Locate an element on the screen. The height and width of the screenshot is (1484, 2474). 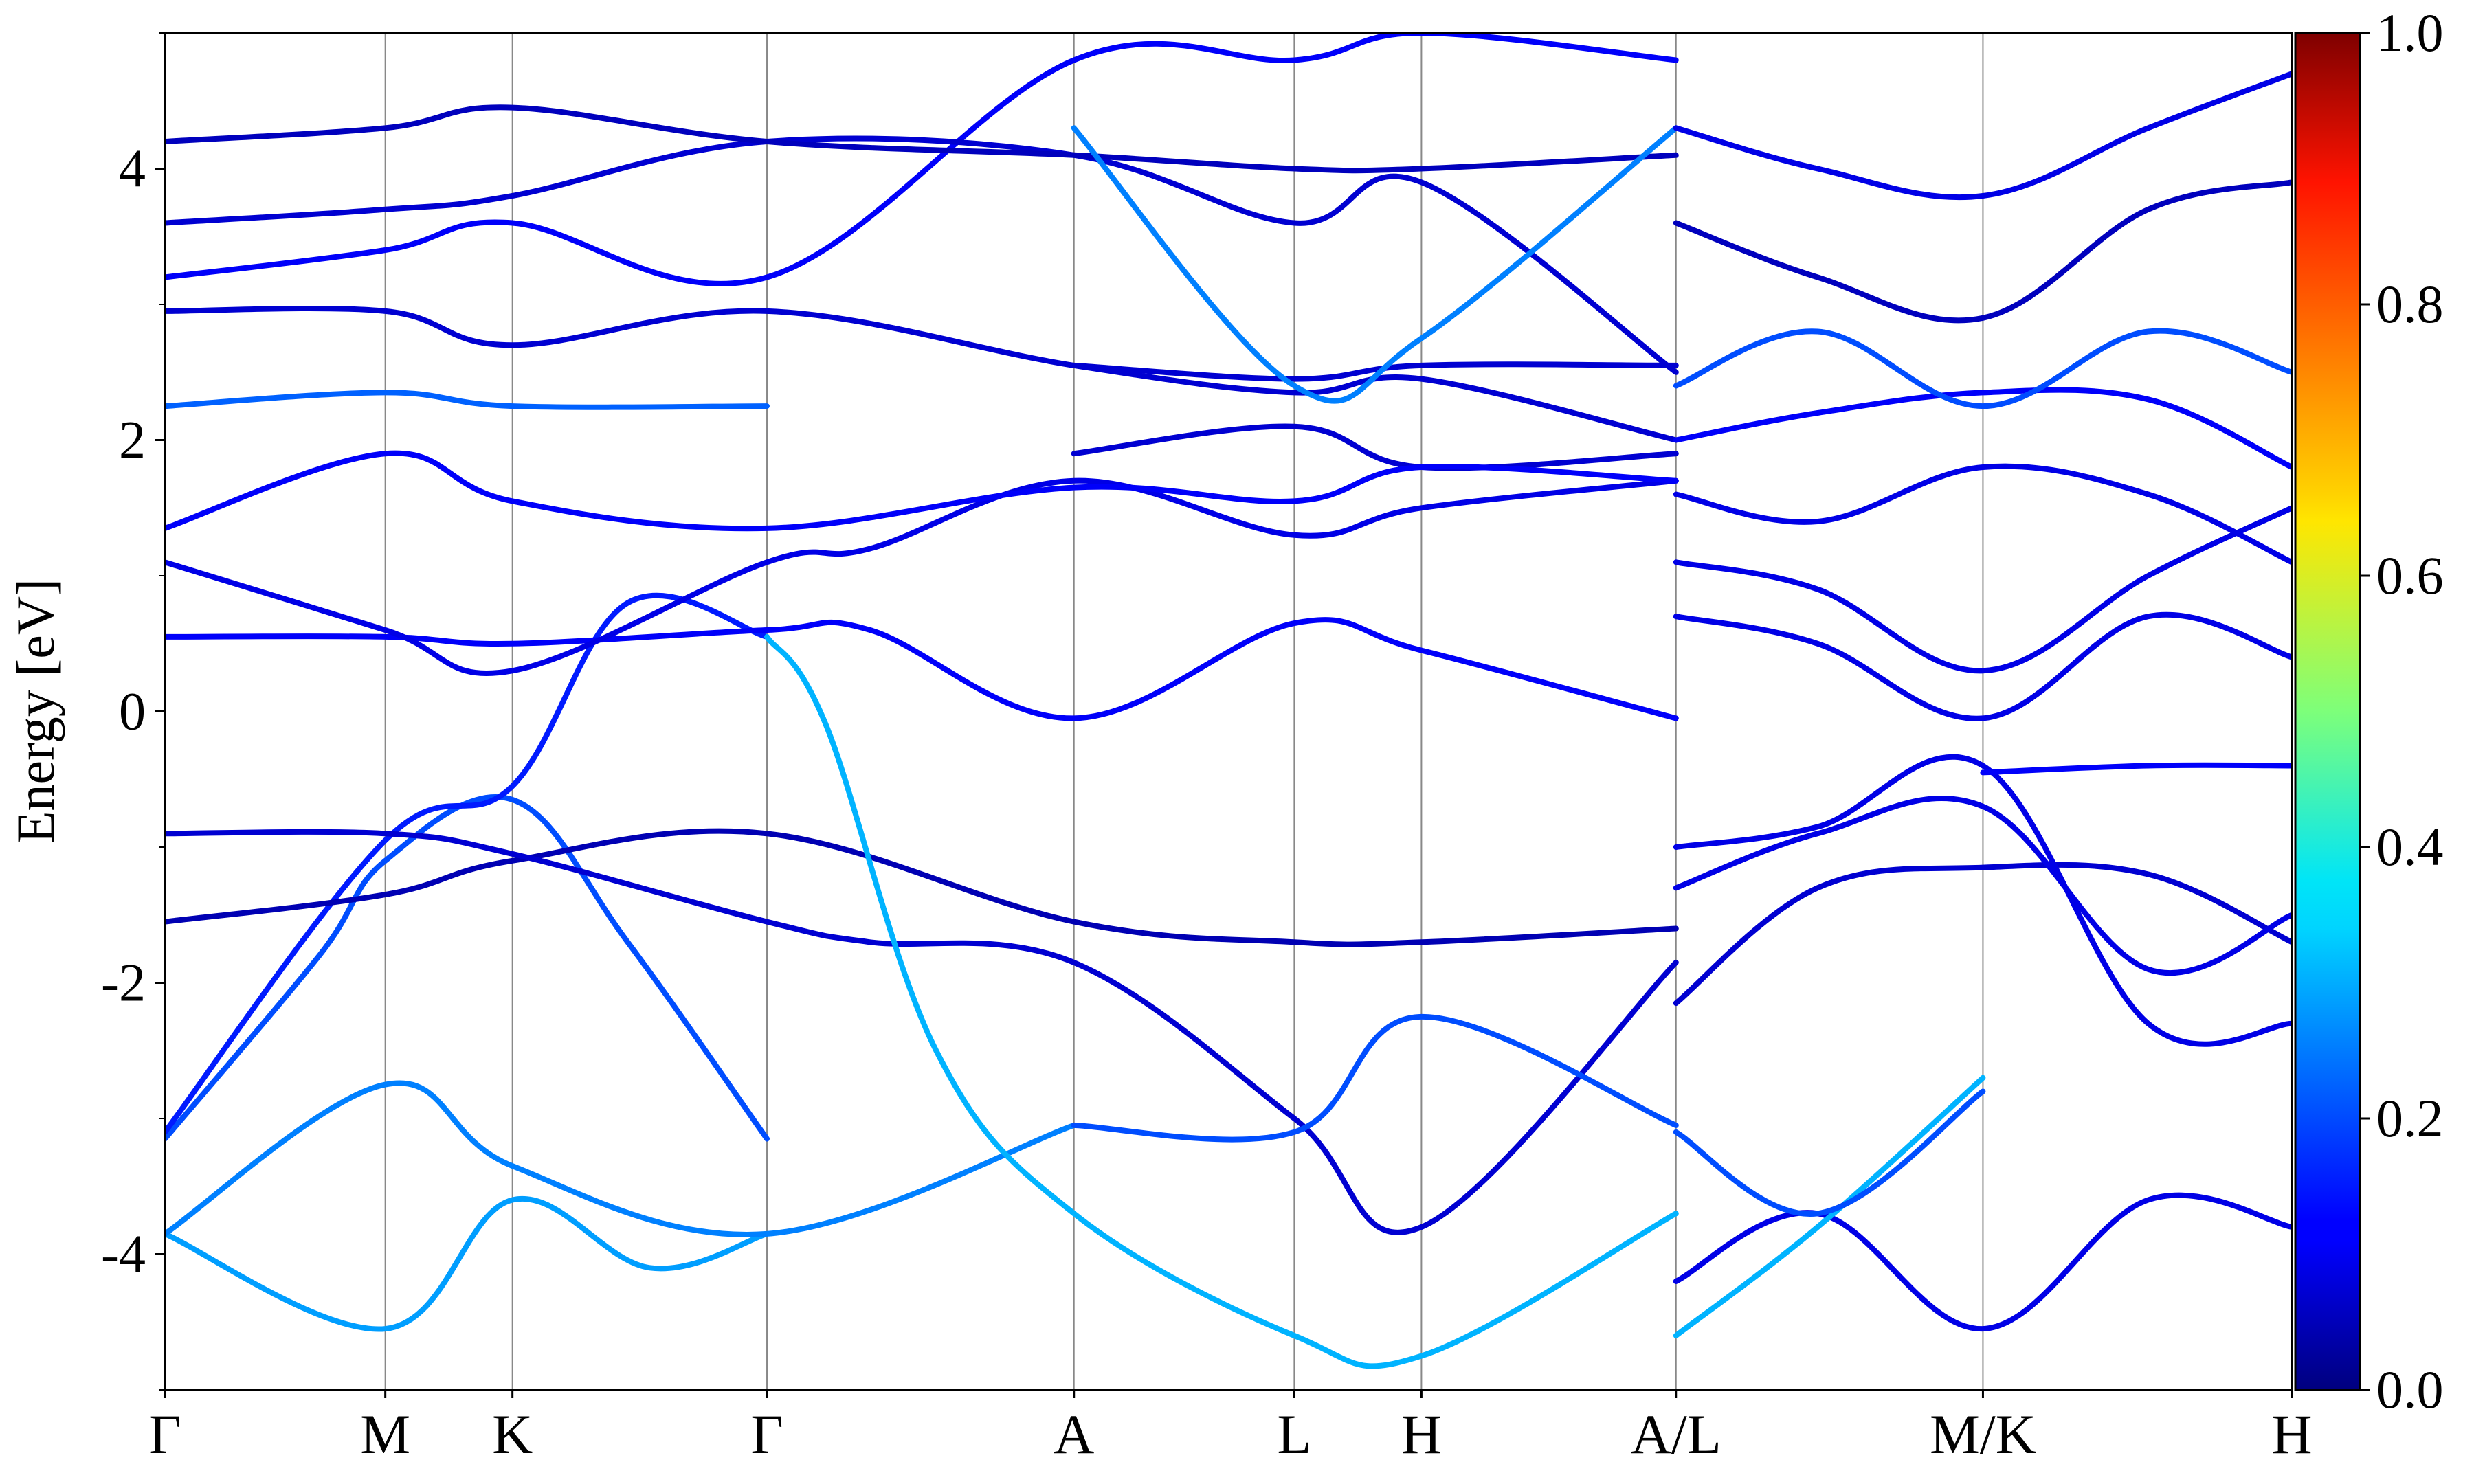
x-tick-label: A/L is located at coordinates (1676, 1434).